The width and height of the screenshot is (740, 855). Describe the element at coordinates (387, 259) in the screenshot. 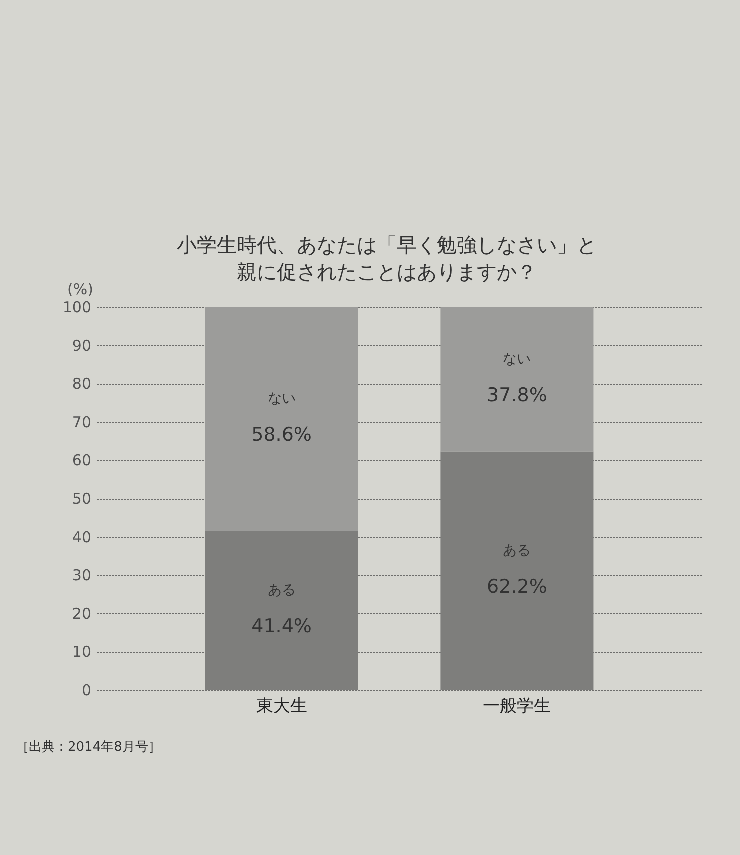

I see `chart-title: 小学生時代、あなたは「早く勉強しなさい」と親に促されたことはありますか？` at that location.